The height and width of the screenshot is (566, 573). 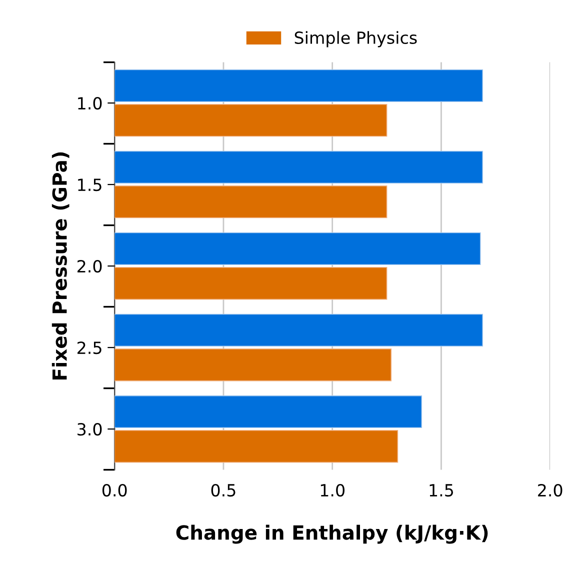 What do you see at coordinates (355, 39) in the screenshot?
I see `legend-label: Simple Physics` at bounding box center [355, 39].